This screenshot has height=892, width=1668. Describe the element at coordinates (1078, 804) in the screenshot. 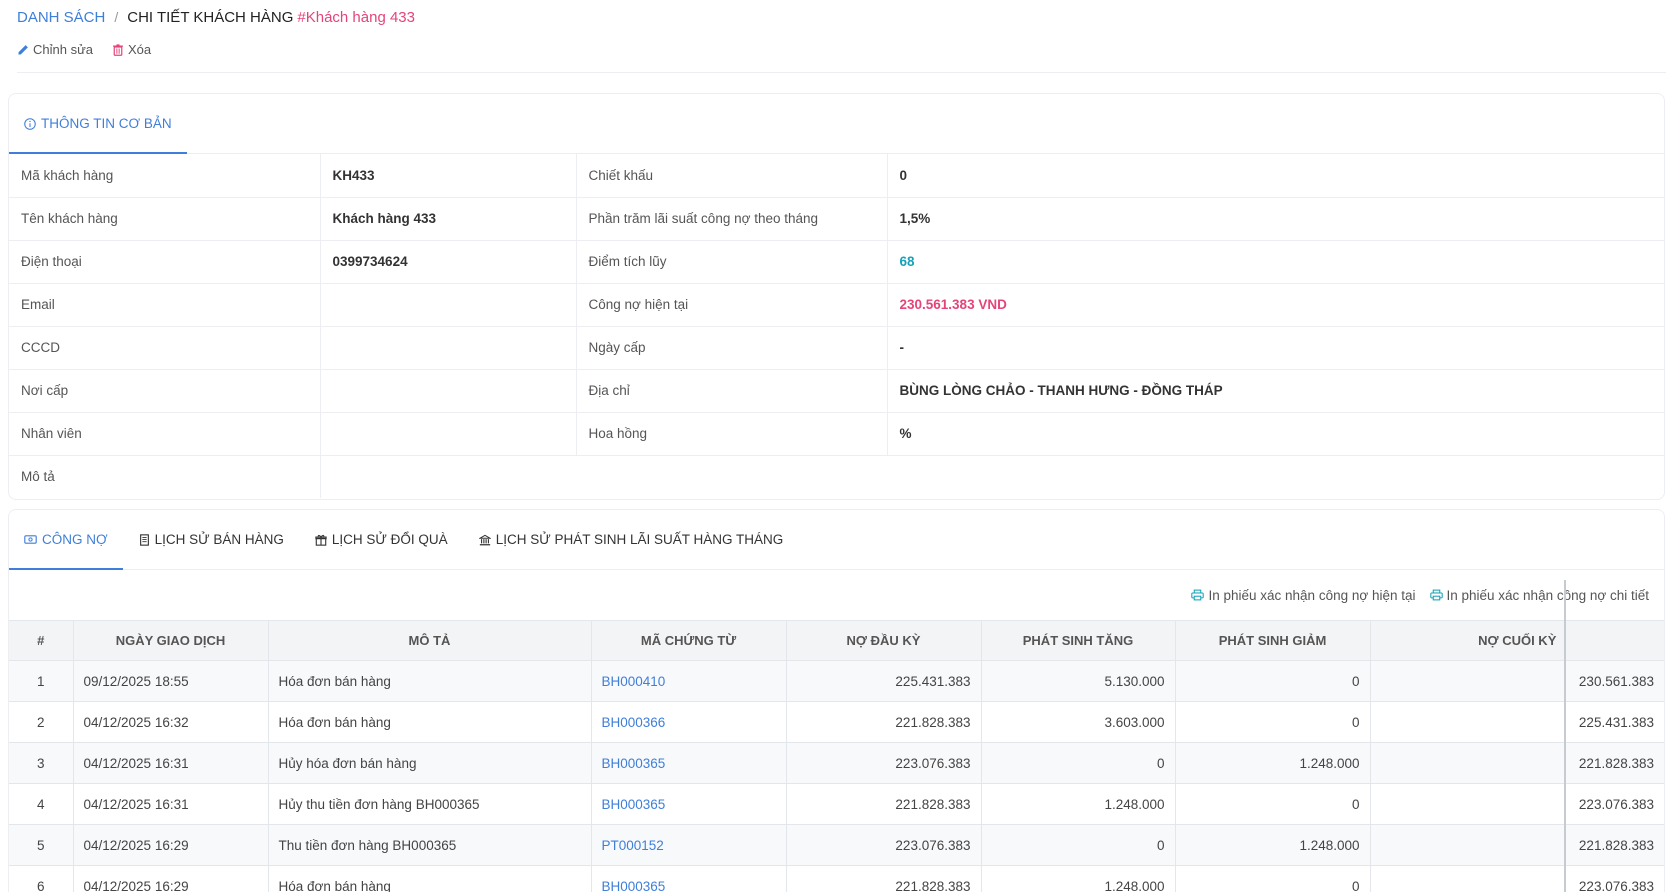

I see `debit-amount: 1.248.000` at that location.